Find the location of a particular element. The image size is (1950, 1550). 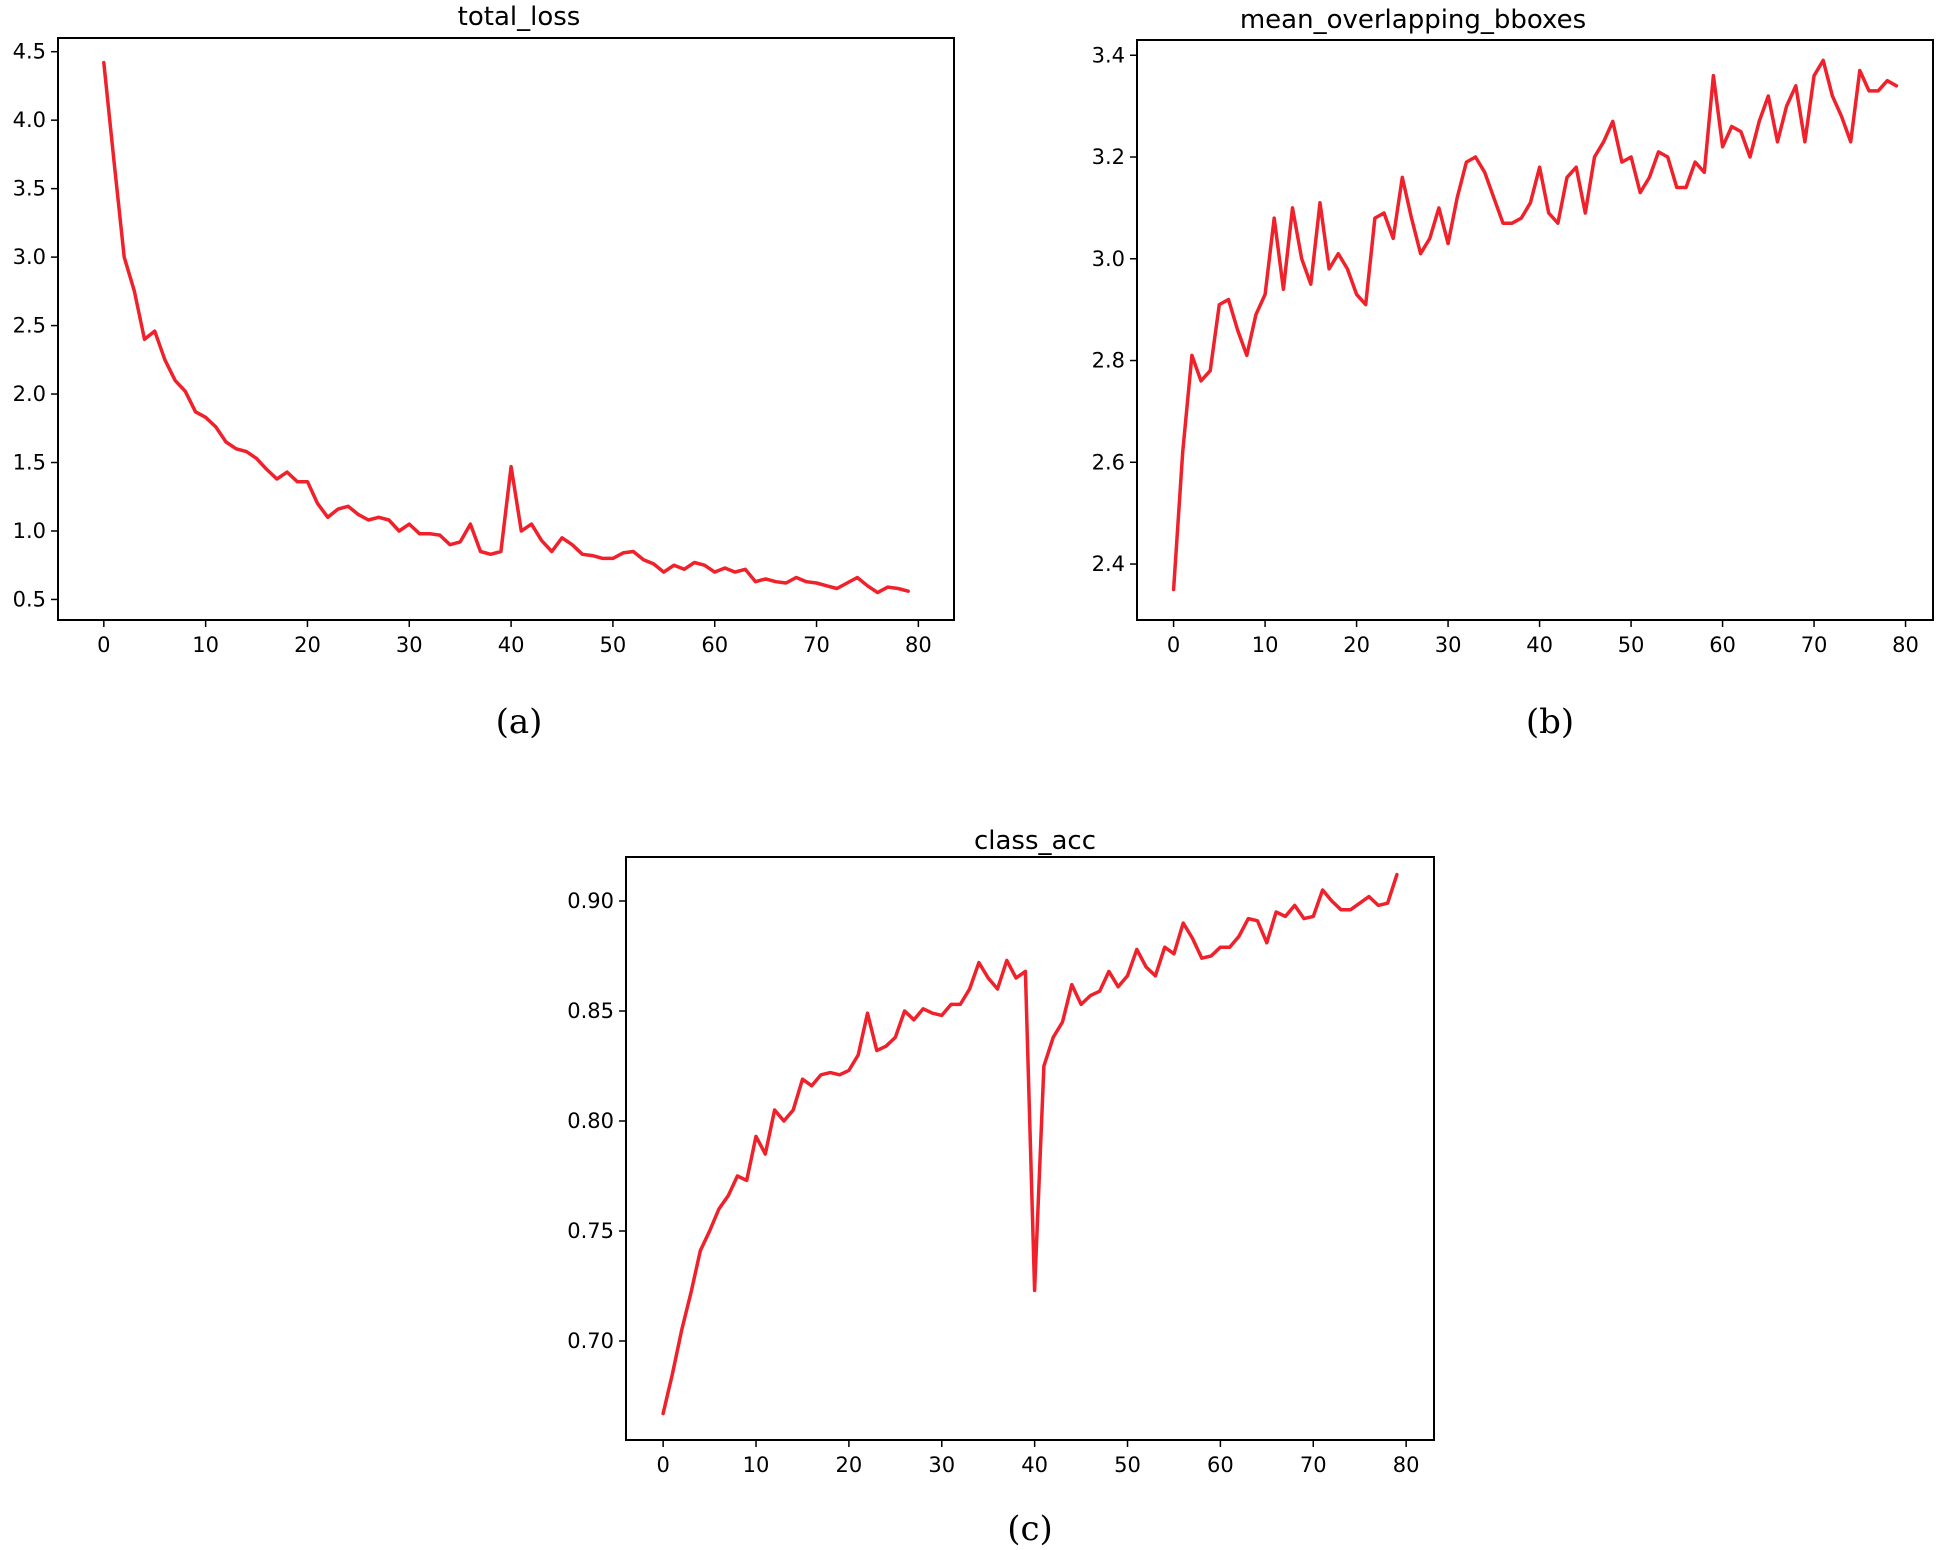

x-tick-label-b: 50 is located at coordinates (1631, 645).